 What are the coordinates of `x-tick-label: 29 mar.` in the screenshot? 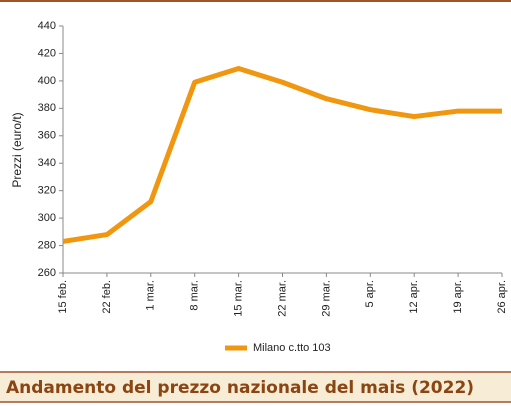 It's located at (326, 298).